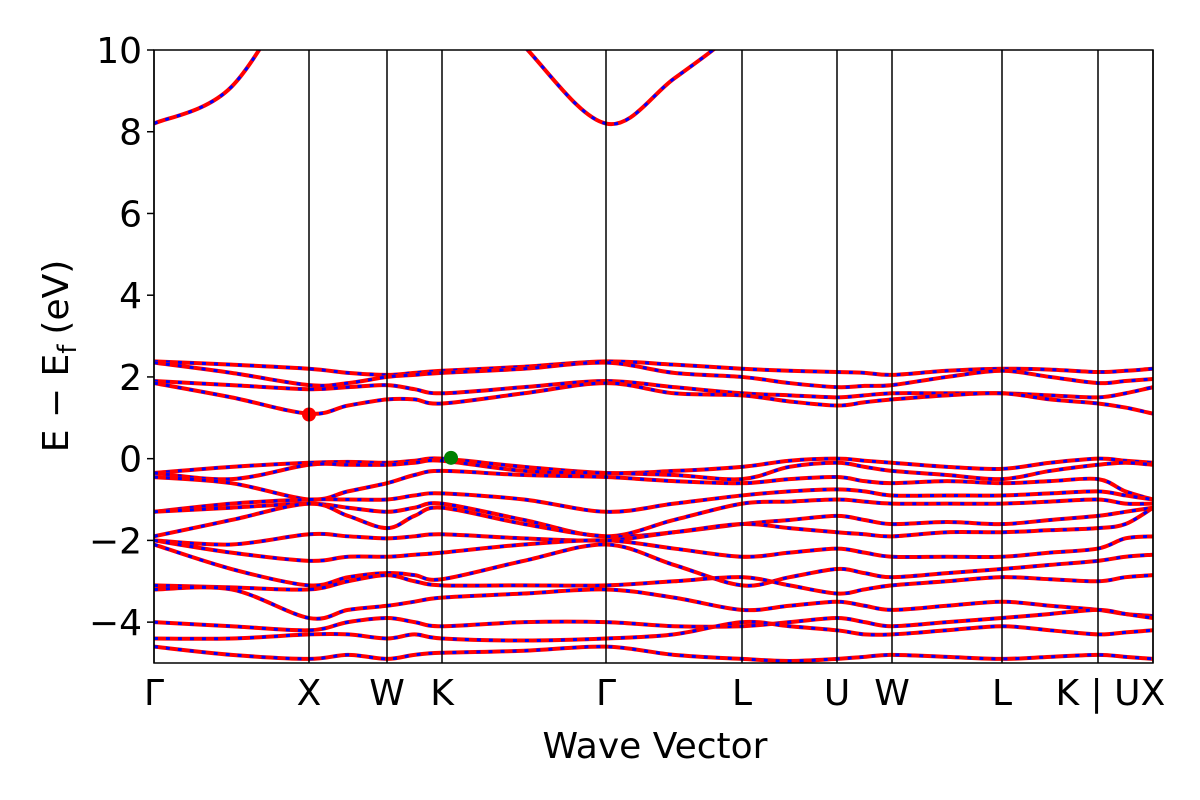 The width and height of the screenshot is (1200, 800). I want to click on y-tick-label: 8, so click(130, 133).